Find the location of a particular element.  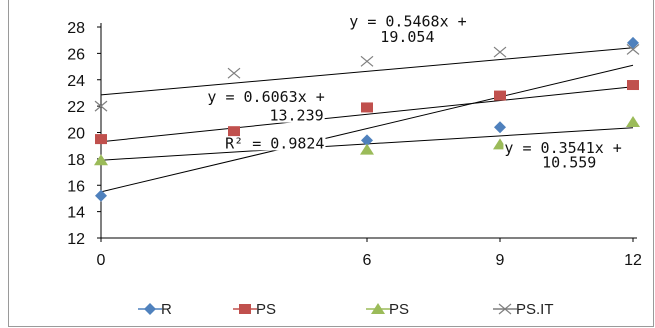

equation-annotation: y = 0.3541x + is located at coordinates (562, 148).